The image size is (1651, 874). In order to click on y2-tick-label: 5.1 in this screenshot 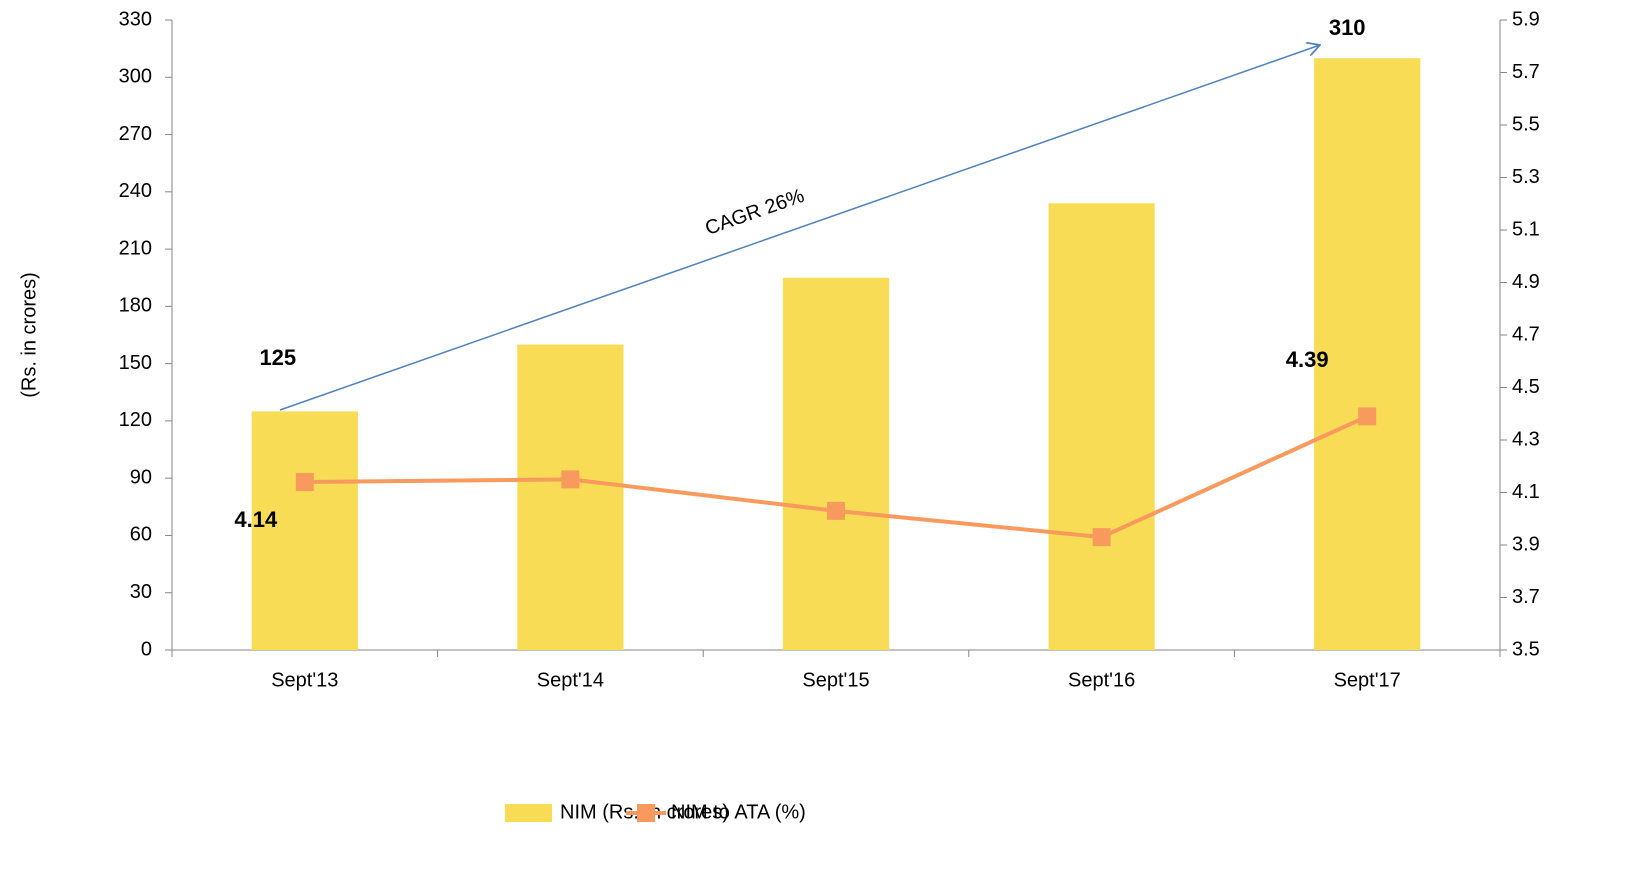, I will do `click(1526, 229)`.